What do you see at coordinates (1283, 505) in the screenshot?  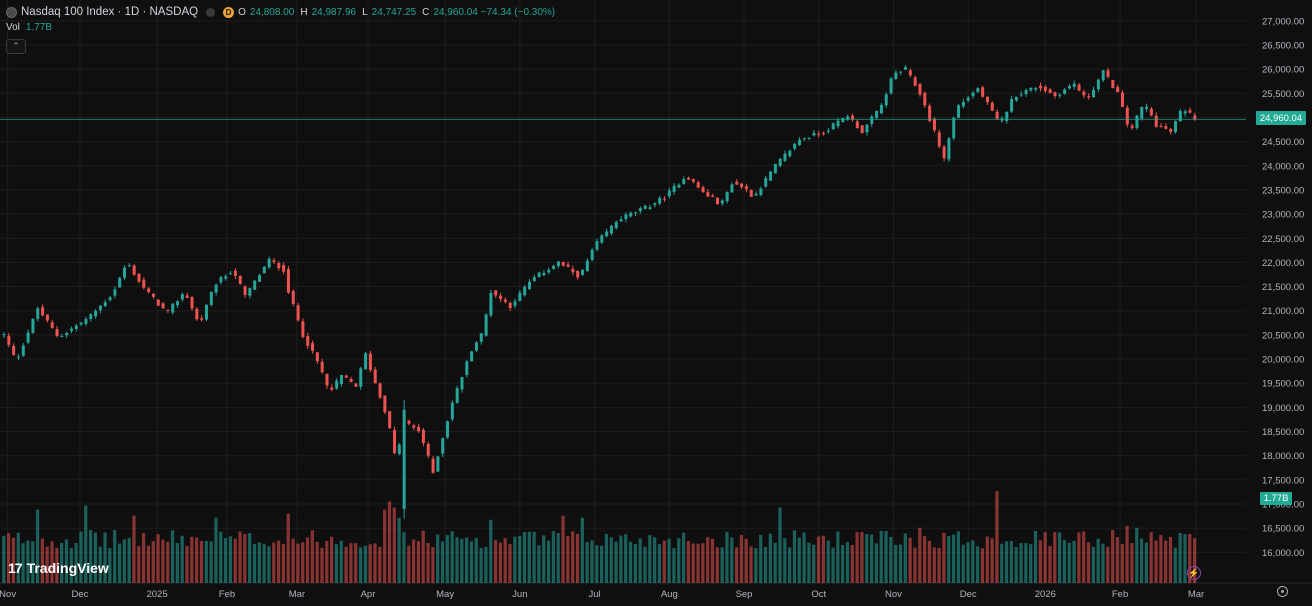 I see `y-tick-label: 17,000.00` at bounding box center [1283, 505].